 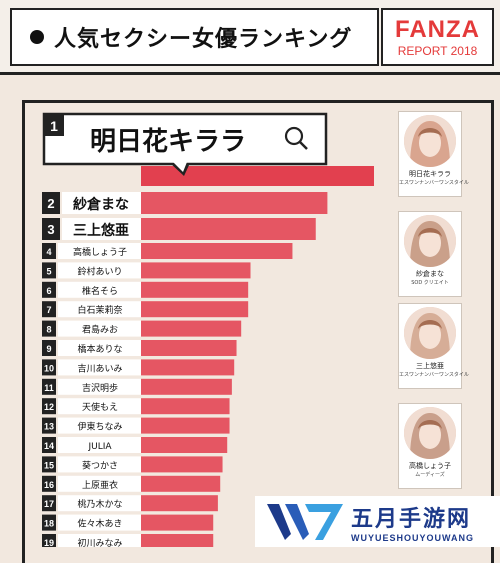 I want to click on name-label-7: 白石茉莉奈, so click(x=99, y=310).